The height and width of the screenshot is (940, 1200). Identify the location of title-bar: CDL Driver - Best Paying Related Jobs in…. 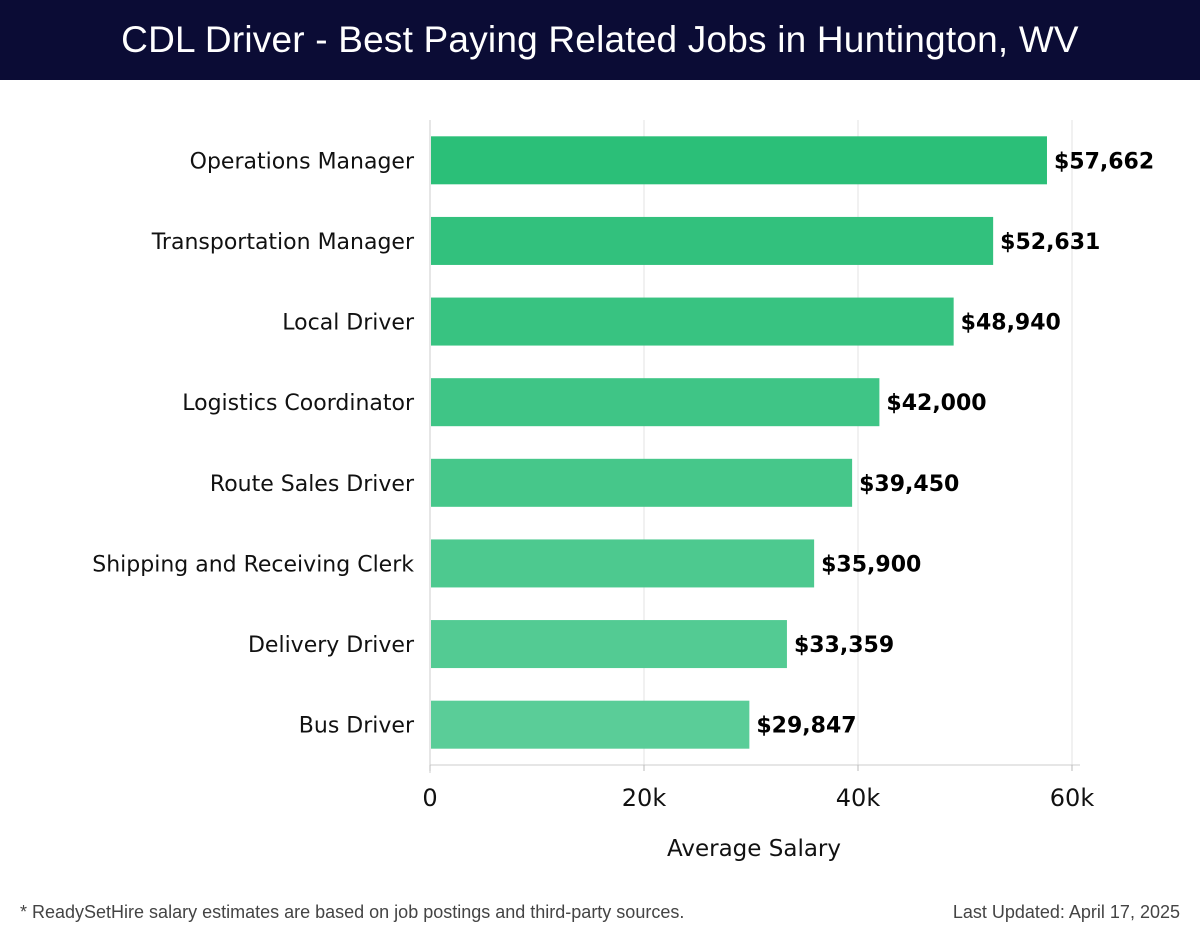
(600, 40).